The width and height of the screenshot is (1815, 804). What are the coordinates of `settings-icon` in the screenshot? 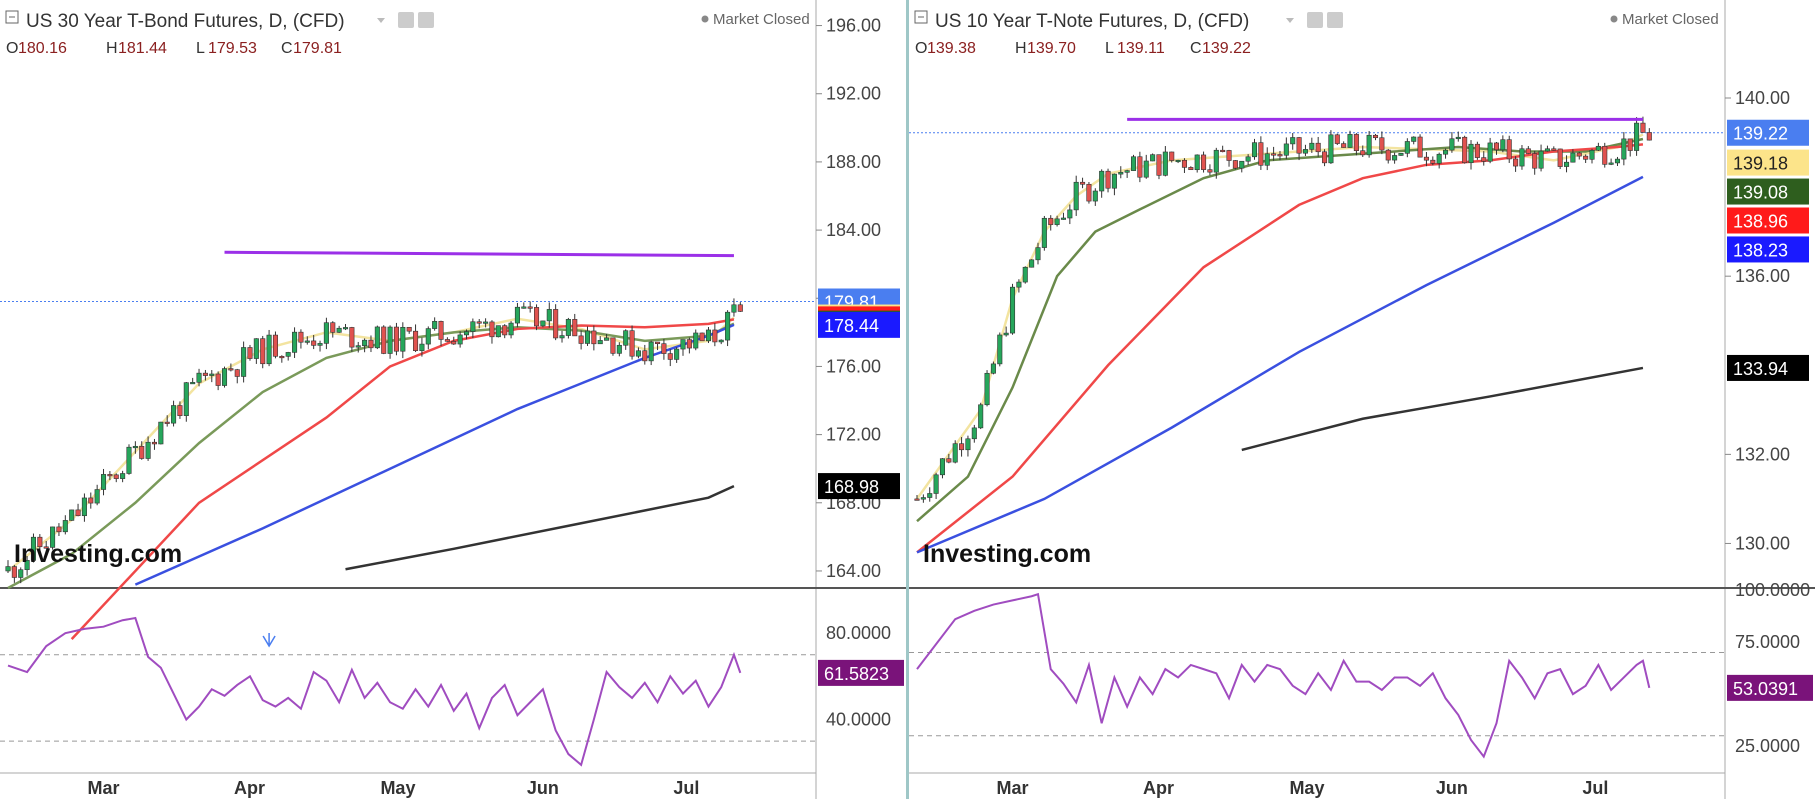 It's located at (1335, 20).